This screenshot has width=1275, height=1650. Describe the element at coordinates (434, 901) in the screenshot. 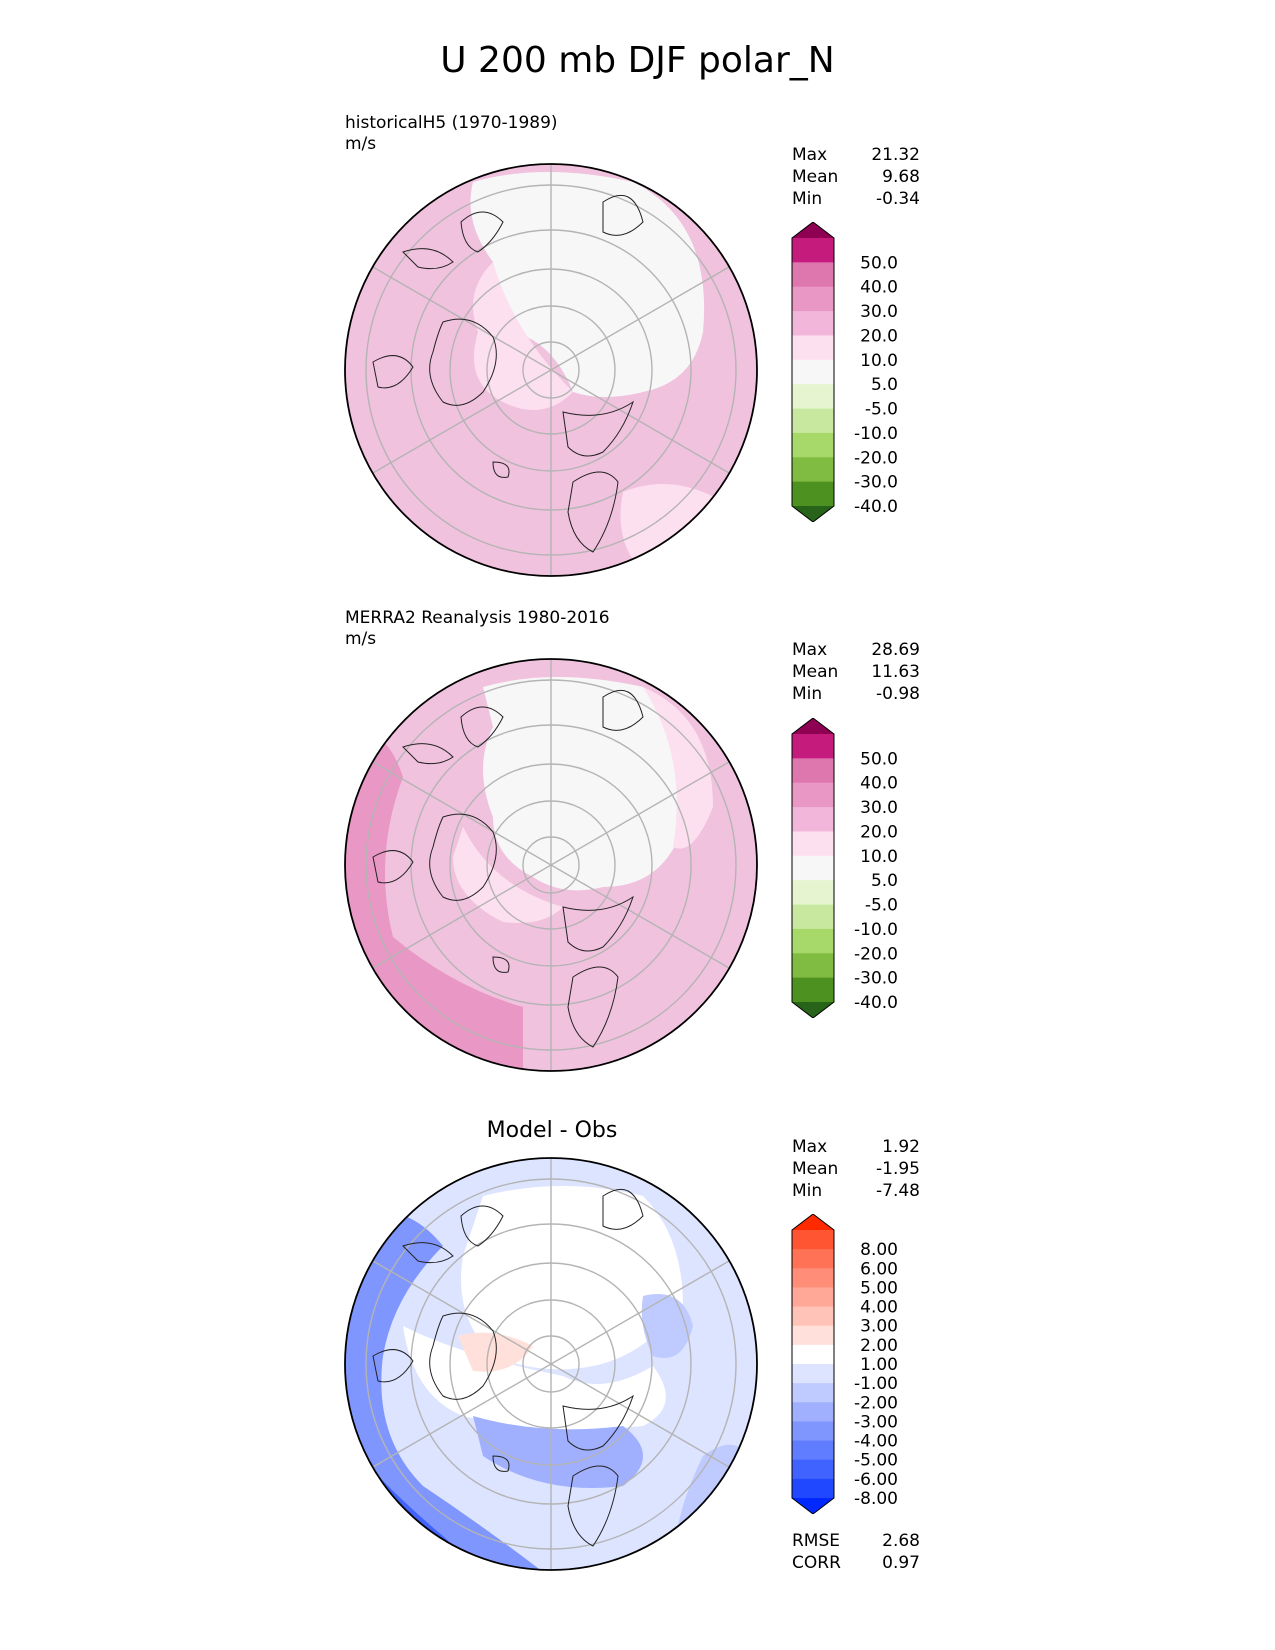

I see `field-strong-region` at that location.